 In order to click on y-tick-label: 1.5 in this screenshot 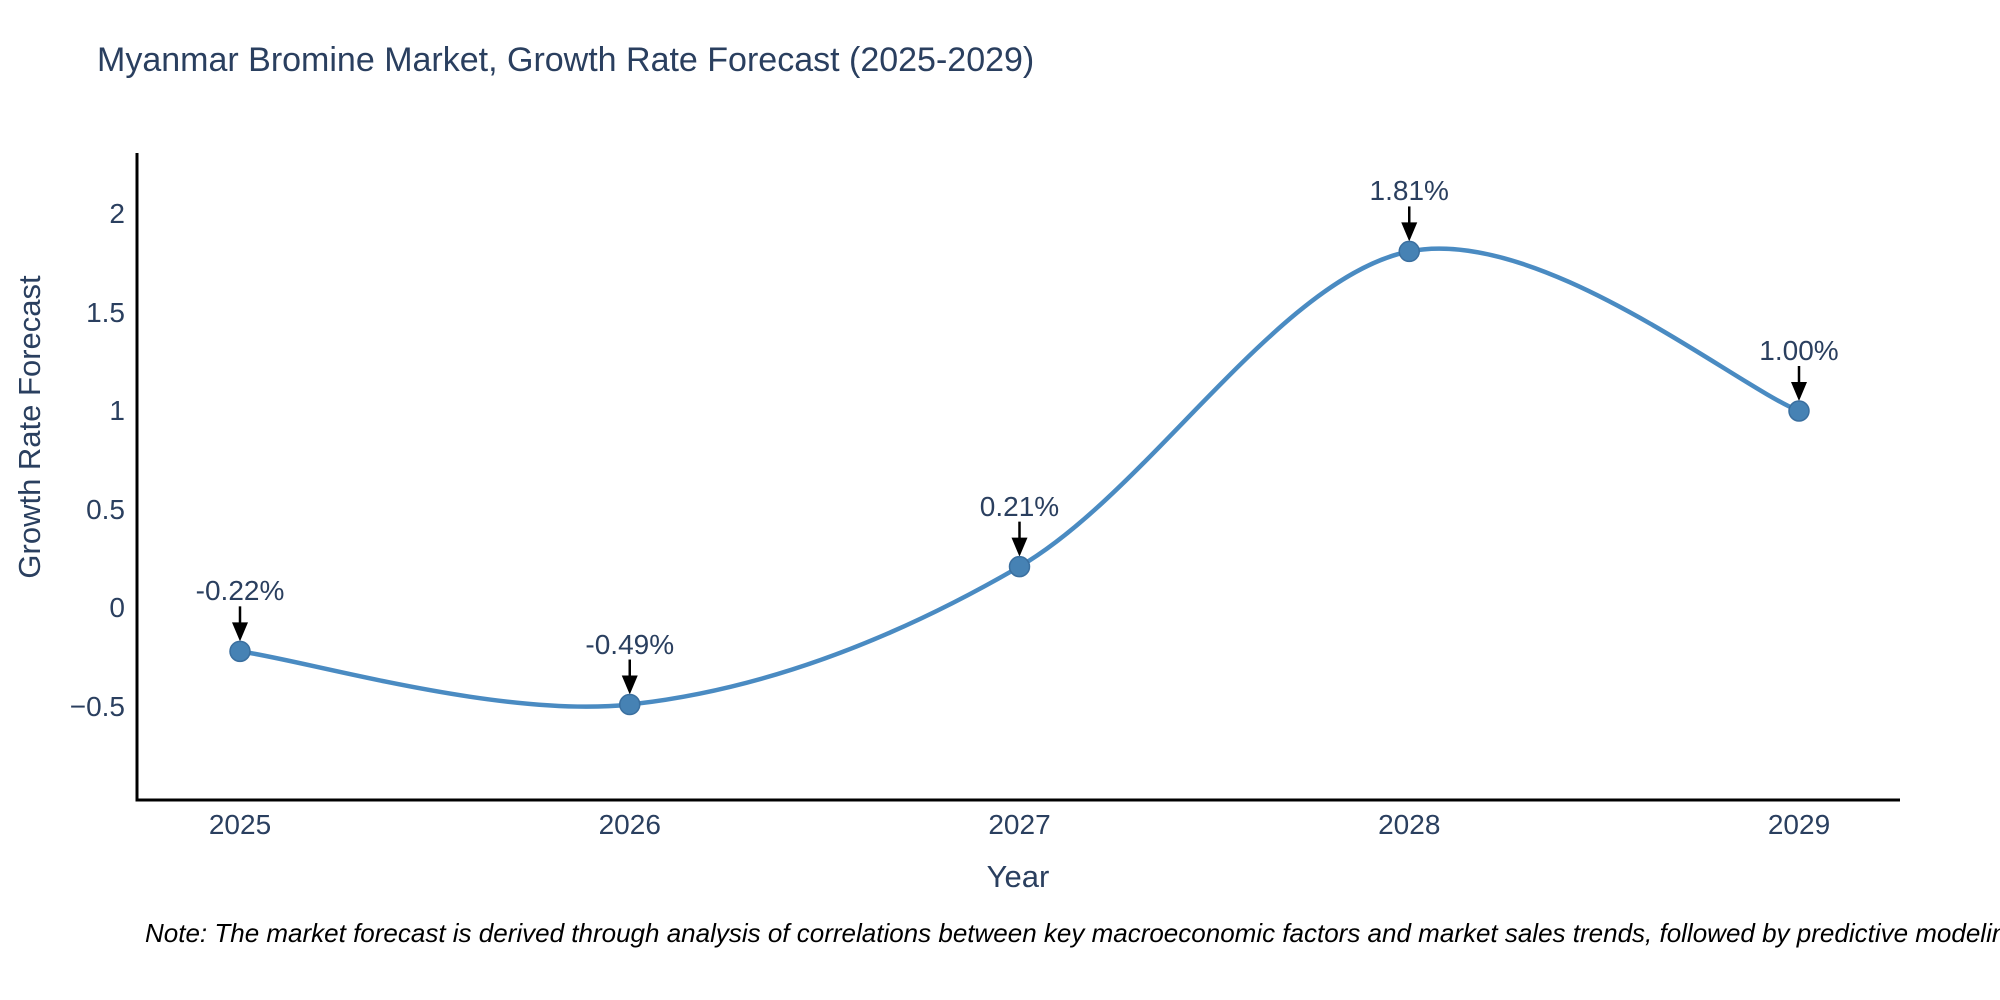, I will do `click(105, 312)`.